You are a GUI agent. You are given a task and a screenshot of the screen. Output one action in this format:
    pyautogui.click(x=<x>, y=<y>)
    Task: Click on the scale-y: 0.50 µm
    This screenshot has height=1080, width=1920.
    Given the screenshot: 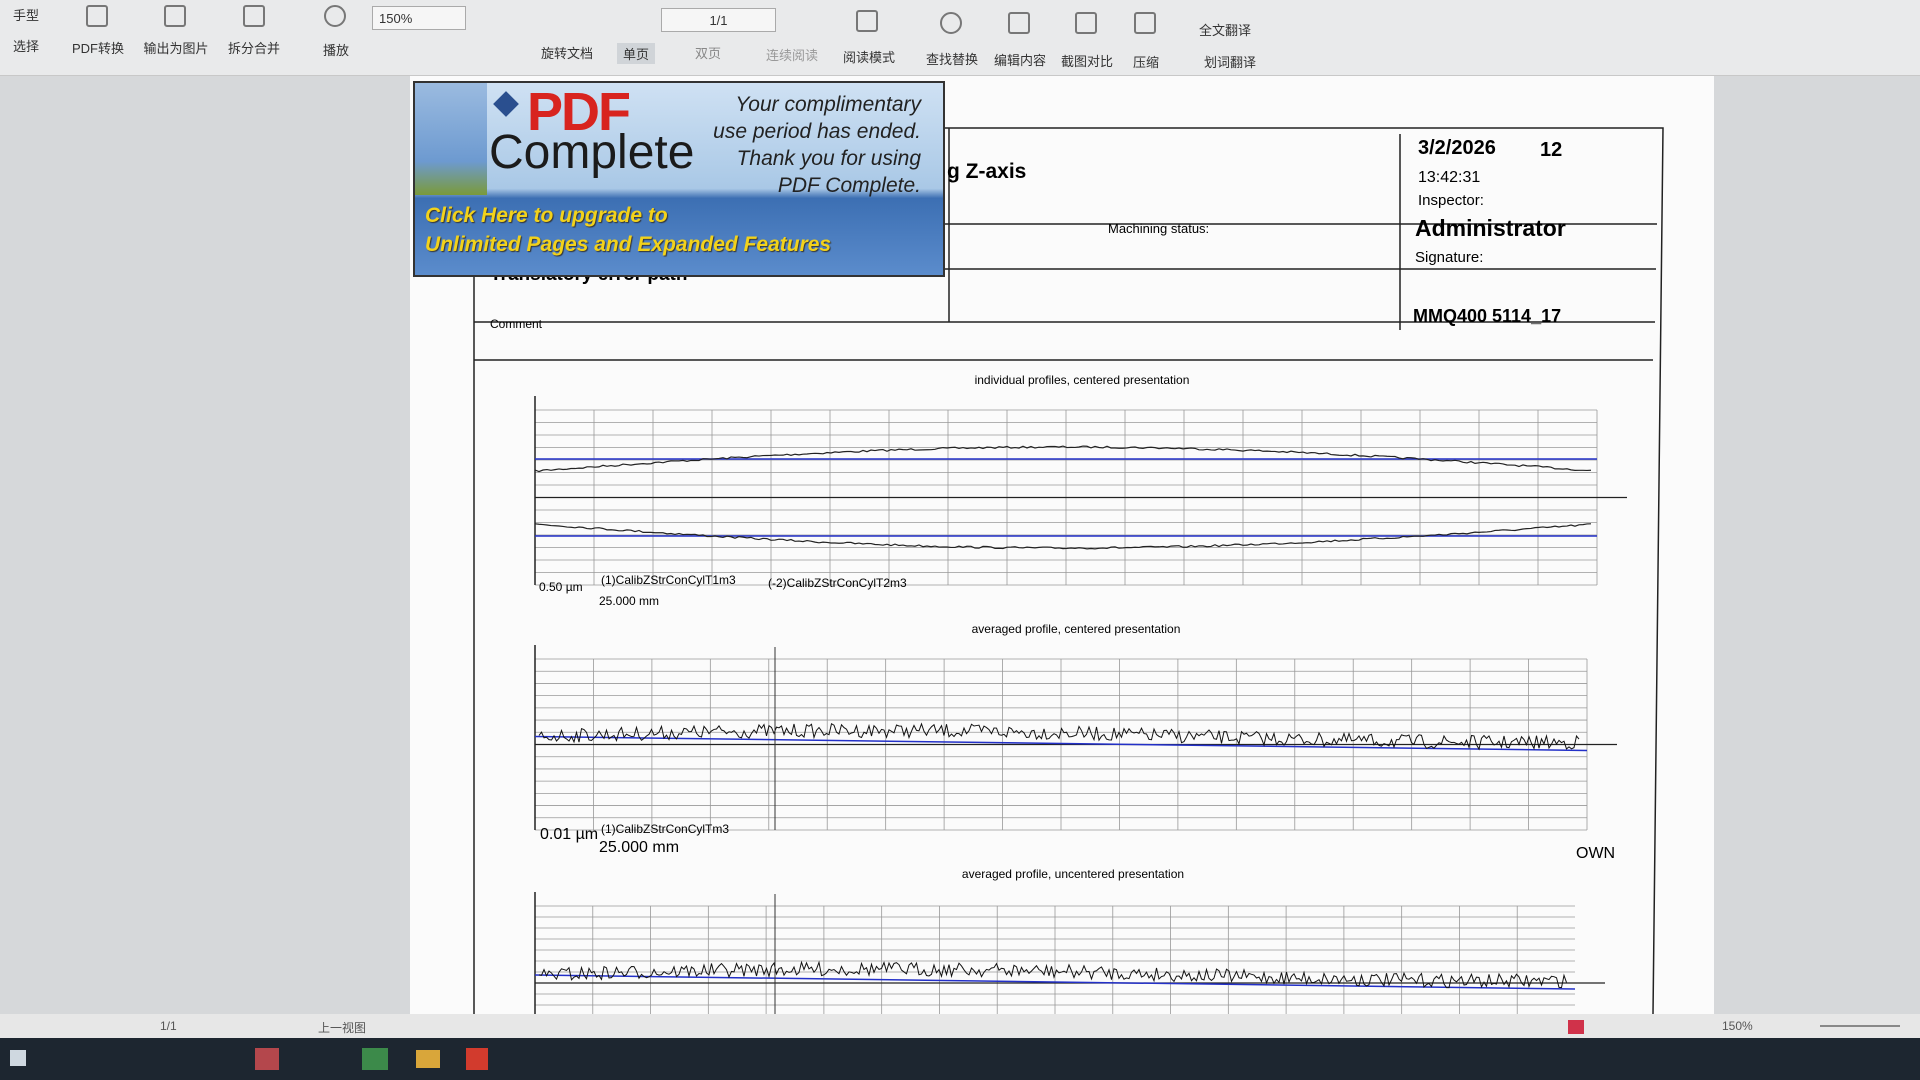 What is the action you would take?
    pyautogui.click(x=561, y=587)
    